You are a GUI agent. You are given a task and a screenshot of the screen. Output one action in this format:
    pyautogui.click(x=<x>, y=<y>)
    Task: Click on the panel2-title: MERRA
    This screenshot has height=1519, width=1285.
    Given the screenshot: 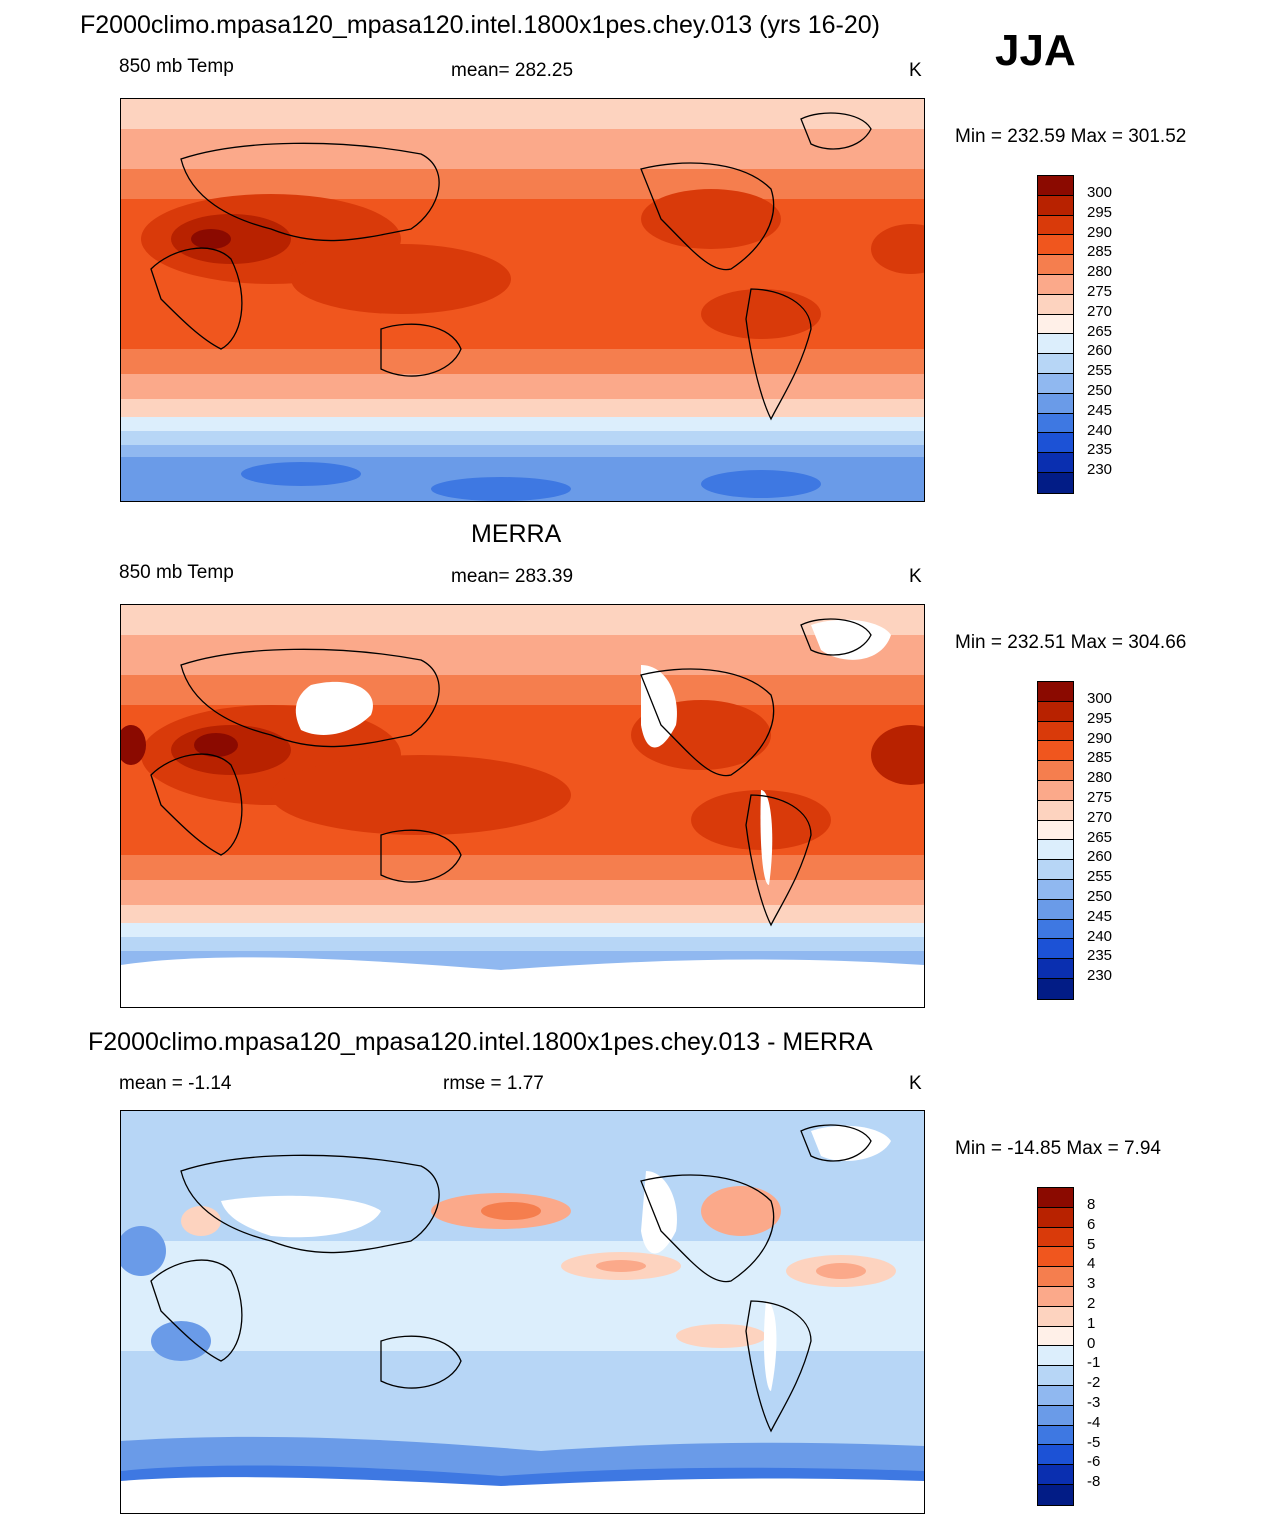 What is the action you would take?
    pyautogui.click(x=516, y=534)
    